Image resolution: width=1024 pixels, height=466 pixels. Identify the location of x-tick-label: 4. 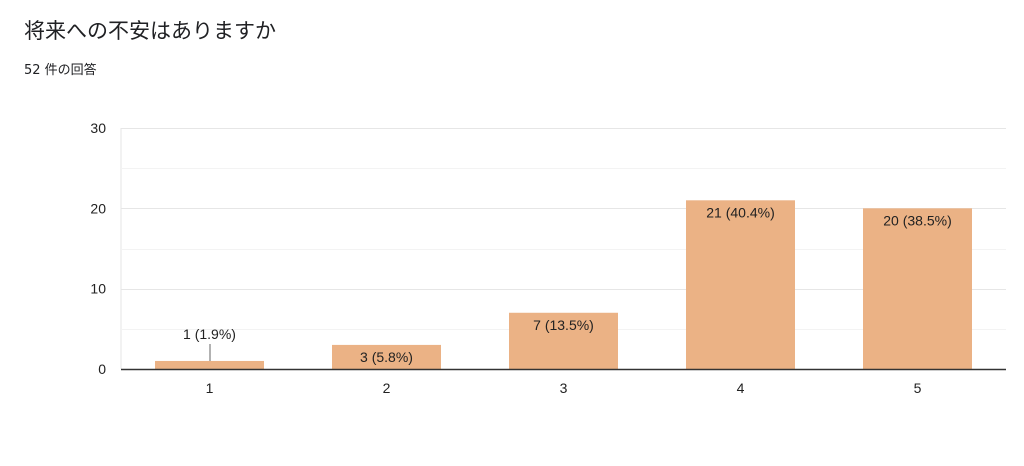
(741, 388).